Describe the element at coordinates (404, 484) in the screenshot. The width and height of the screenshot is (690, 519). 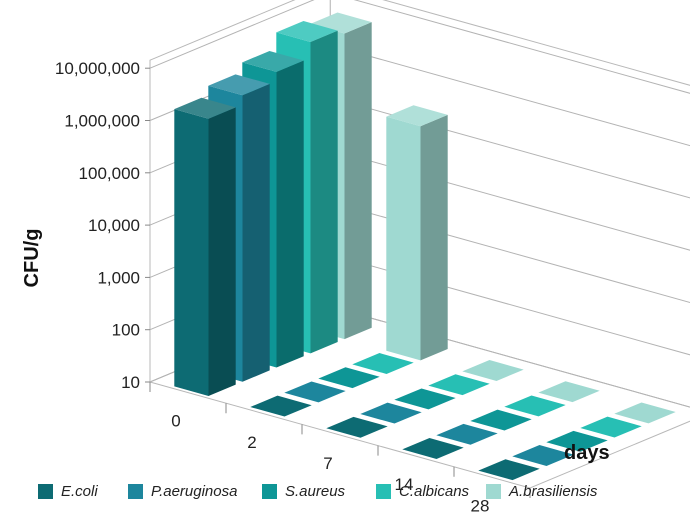
I see `x-tick-label: 14` at that location.